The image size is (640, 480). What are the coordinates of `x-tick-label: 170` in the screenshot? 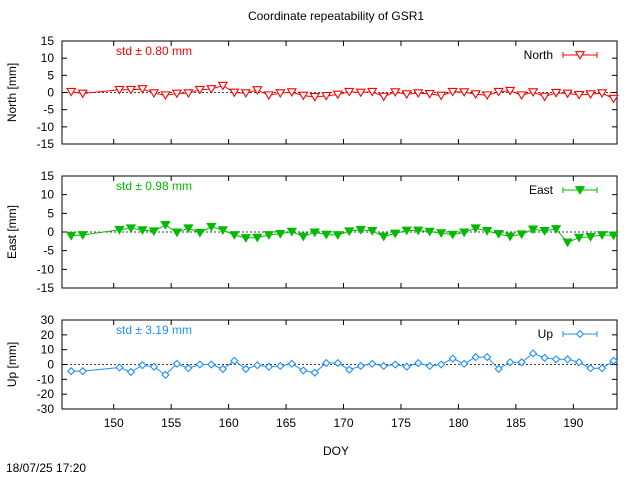 It's located at (344, 423).